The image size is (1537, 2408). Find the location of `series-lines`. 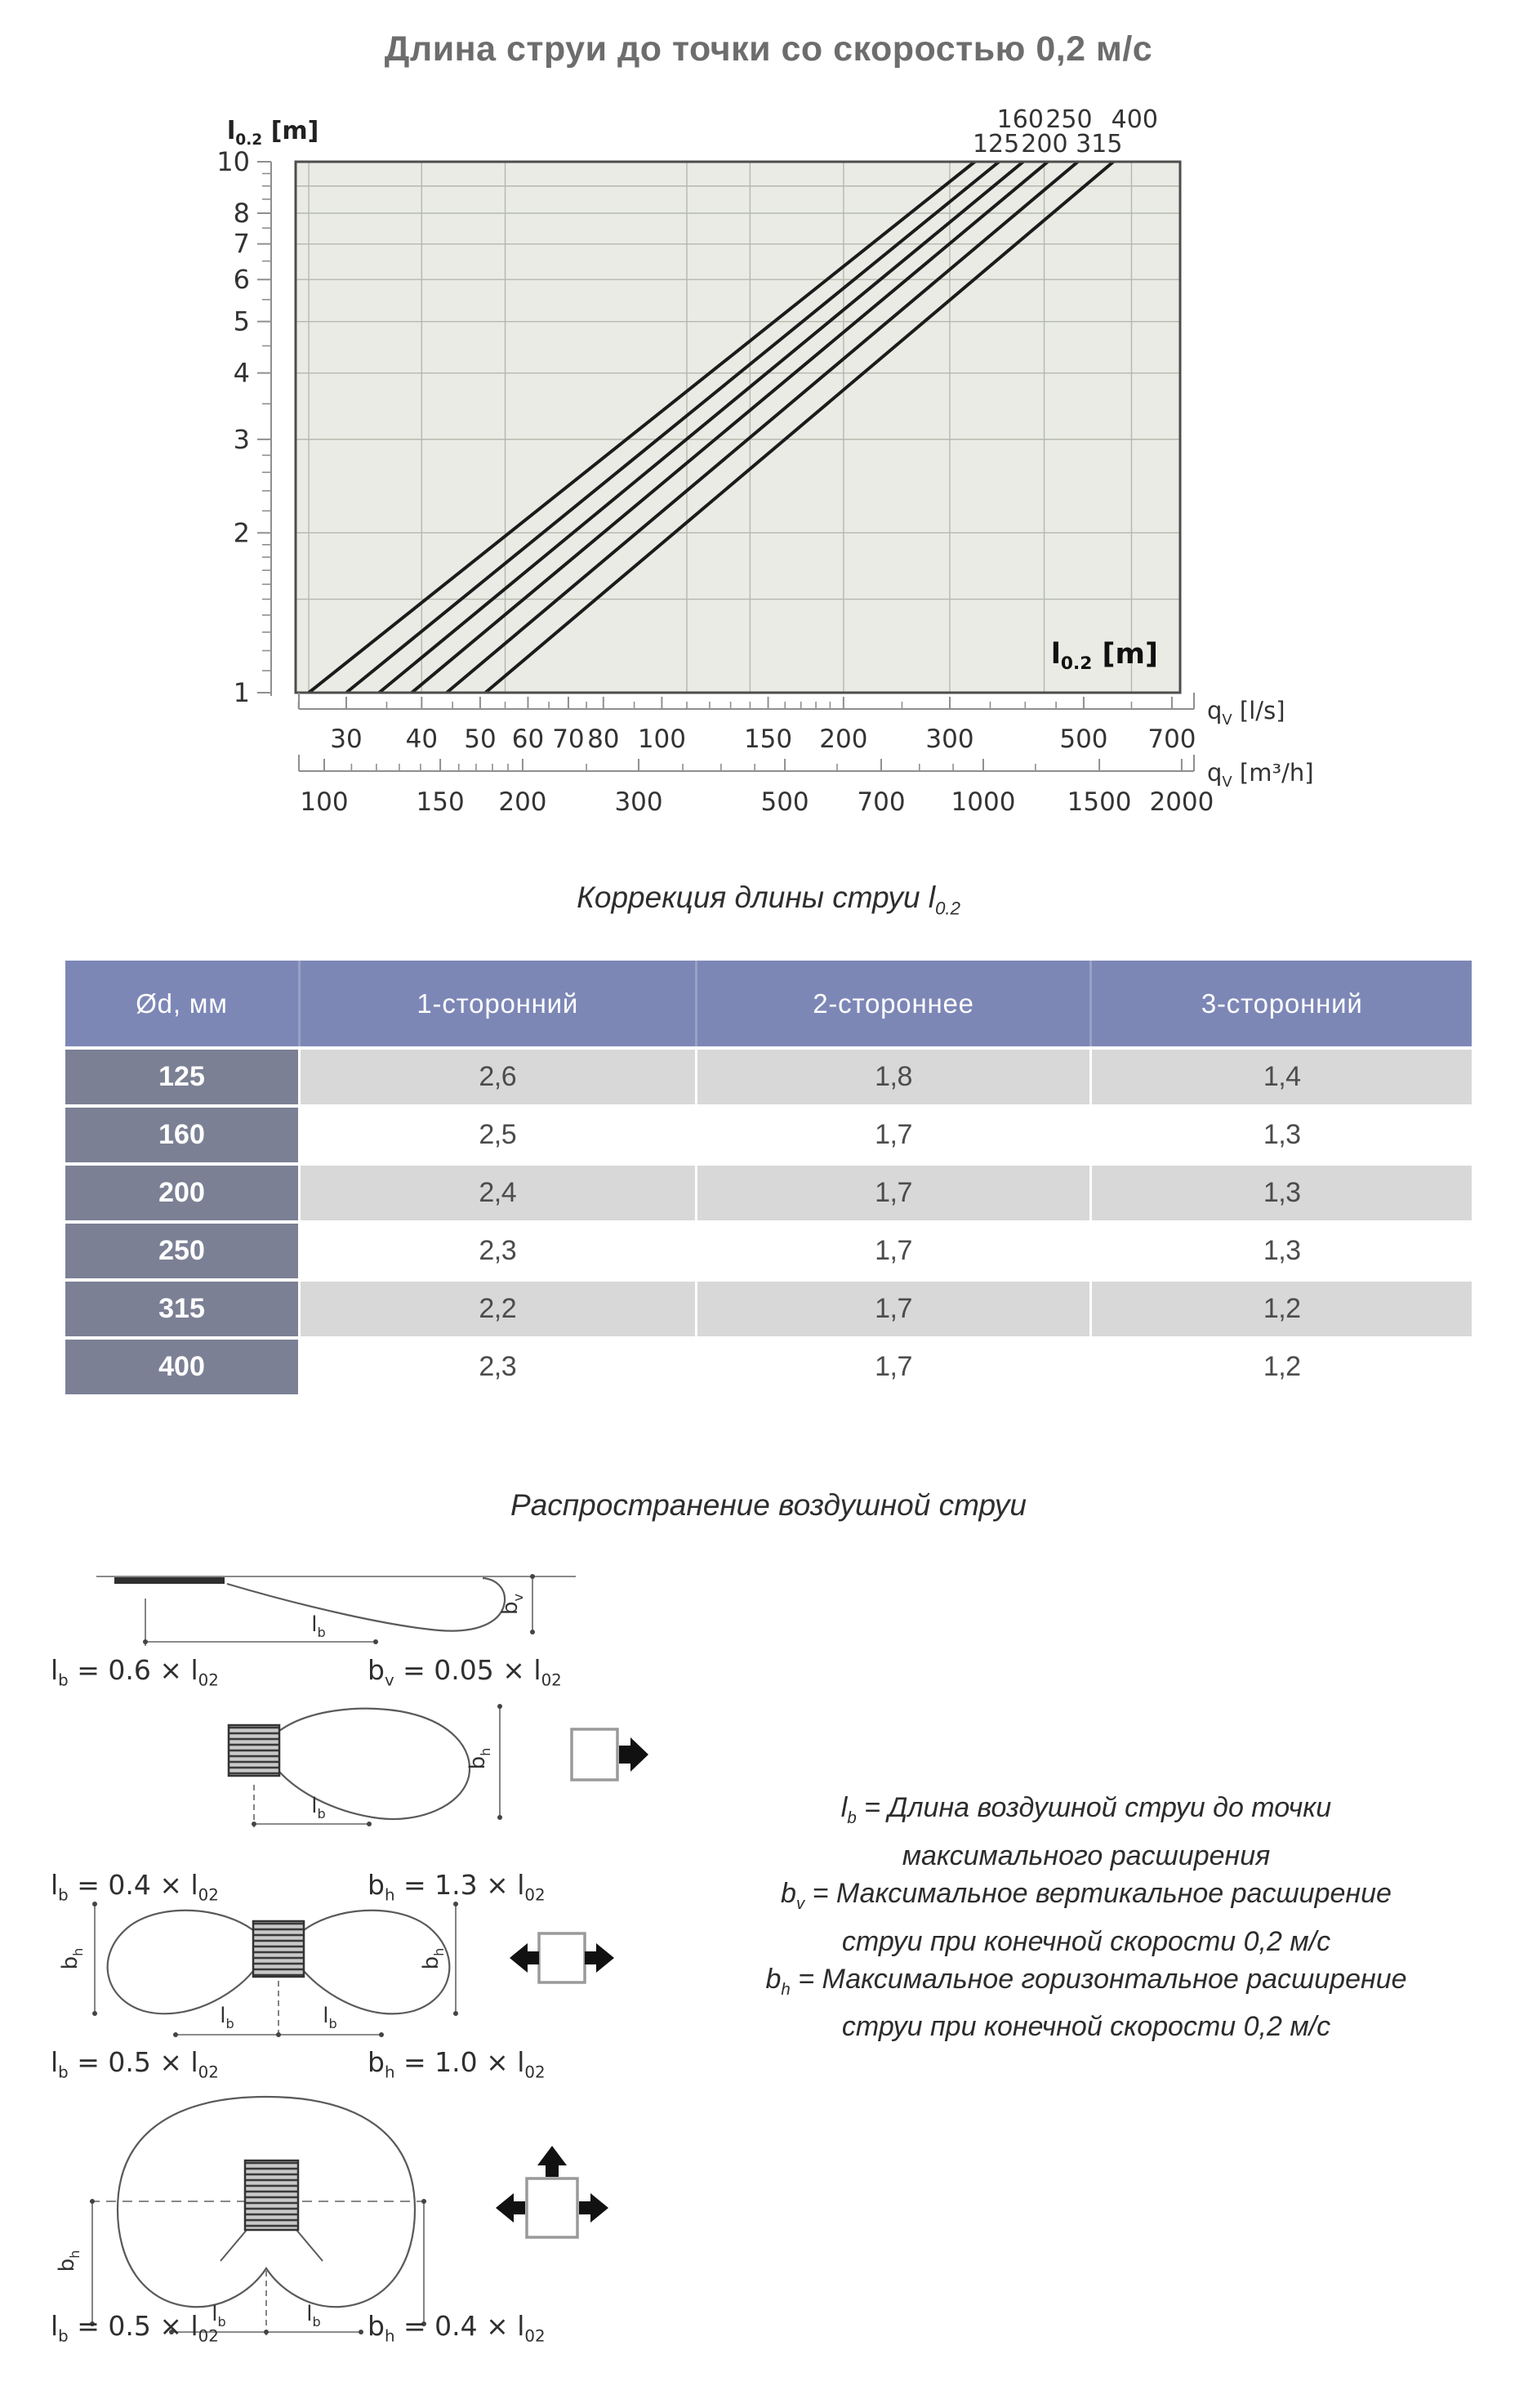

series-lines is located at coordinates (711, 427).